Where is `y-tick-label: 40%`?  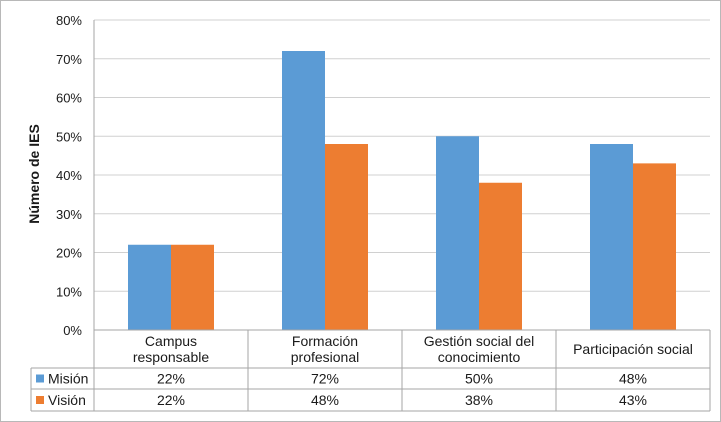 y-tick-label: 40% is located at coordinates (69, 175).